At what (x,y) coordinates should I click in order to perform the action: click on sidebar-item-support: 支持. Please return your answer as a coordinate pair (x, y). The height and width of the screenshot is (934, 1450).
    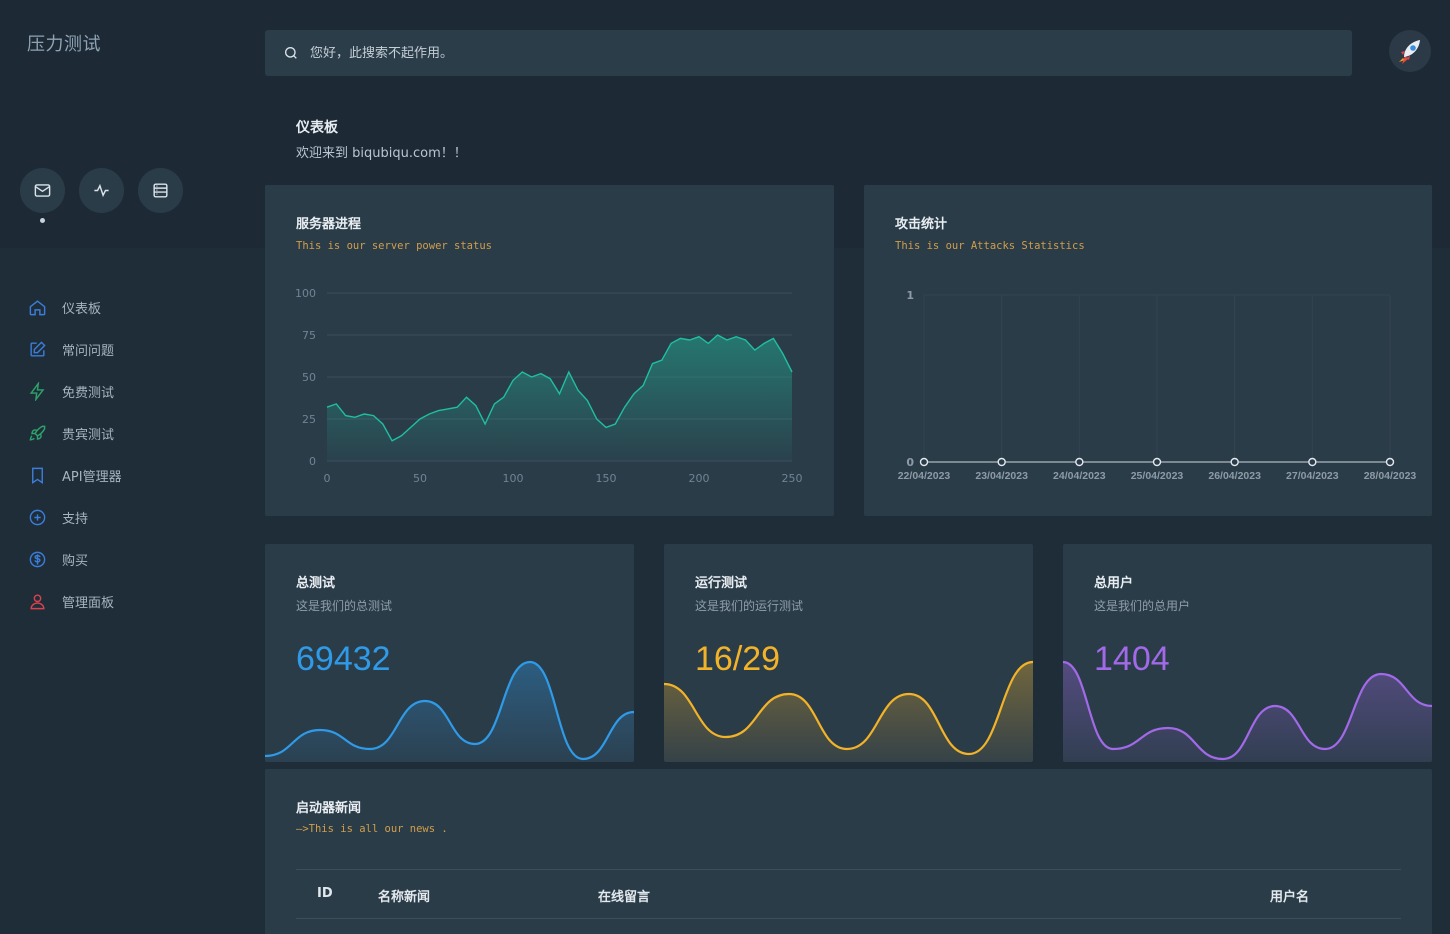
    Looking at the image, I should click on (137, 517).